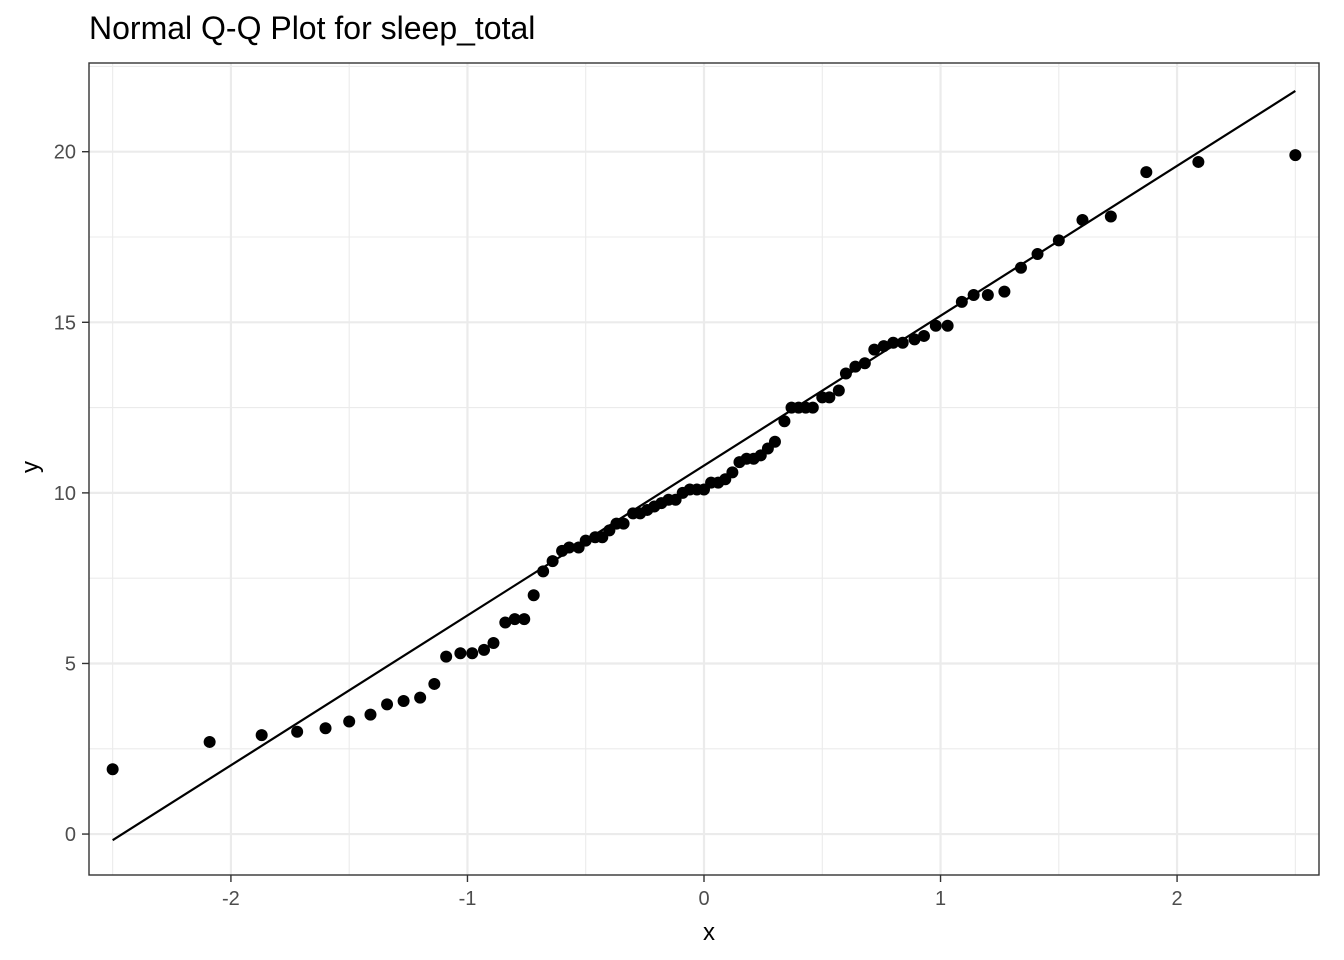 This screenshot has height=960, width=1344. I want to click on x-tick-label: 1, so click(940, 899).